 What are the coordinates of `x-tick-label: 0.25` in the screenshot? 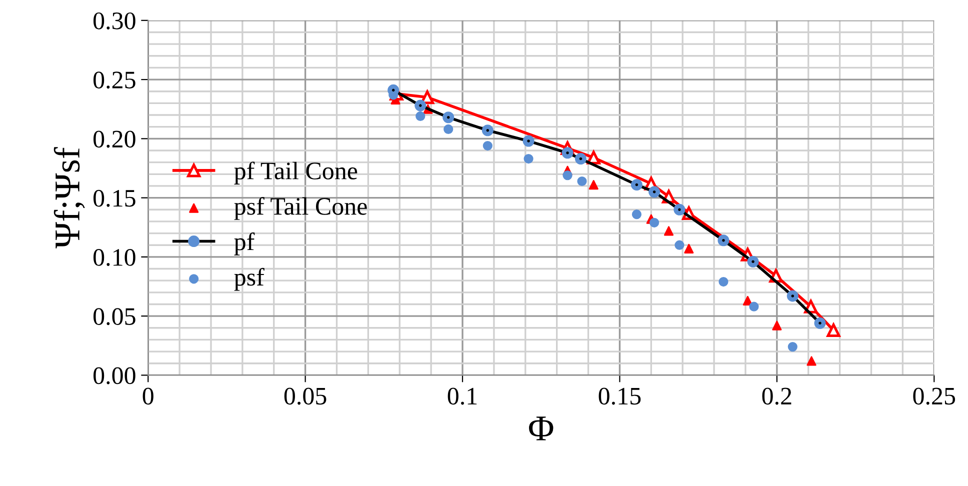 It's located at (934, 396).